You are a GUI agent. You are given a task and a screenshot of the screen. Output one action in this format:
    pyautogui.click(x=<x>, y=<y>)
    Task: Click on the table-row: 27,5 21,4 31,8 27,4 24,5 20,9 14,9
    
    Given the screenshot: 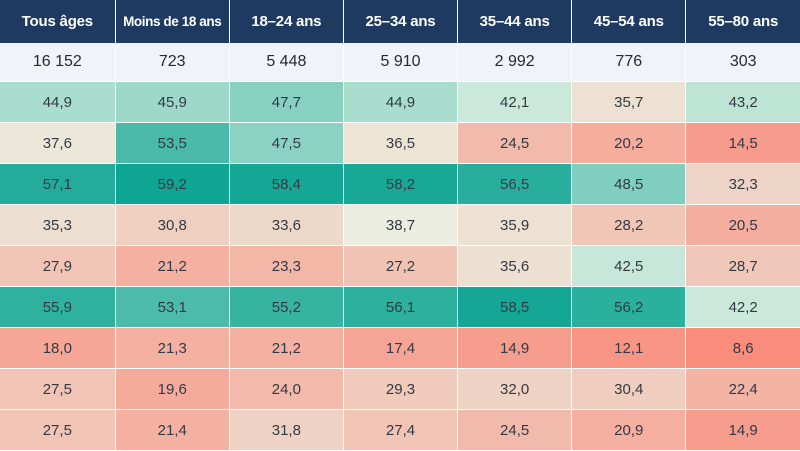 What is the action you would take?
    pyautogui.click(x=400, y=430)
    